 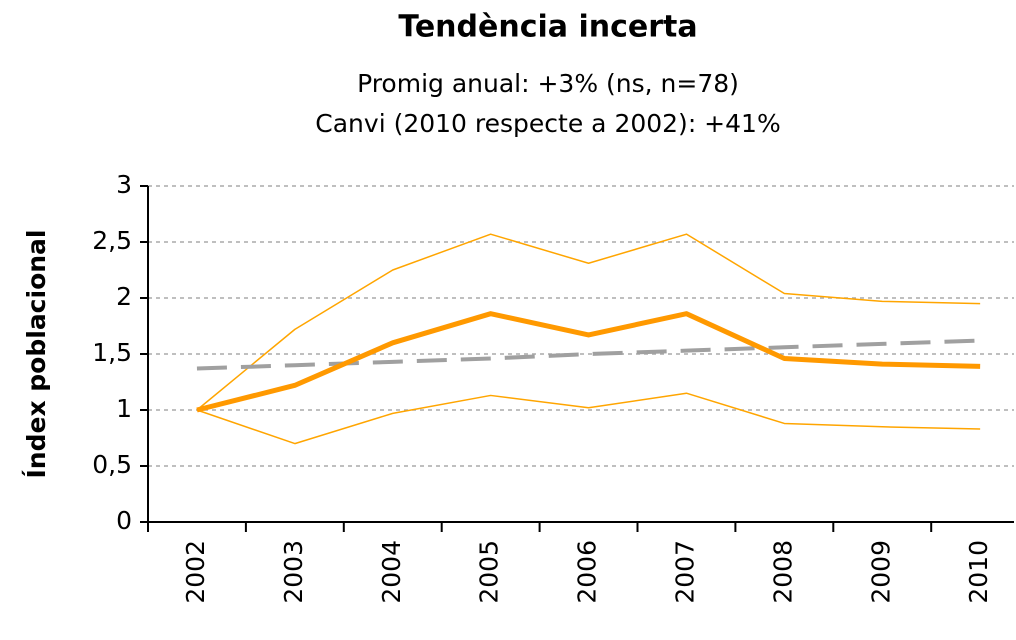 I want to click on y-tick-label: 1, so click(x=124, y=408).